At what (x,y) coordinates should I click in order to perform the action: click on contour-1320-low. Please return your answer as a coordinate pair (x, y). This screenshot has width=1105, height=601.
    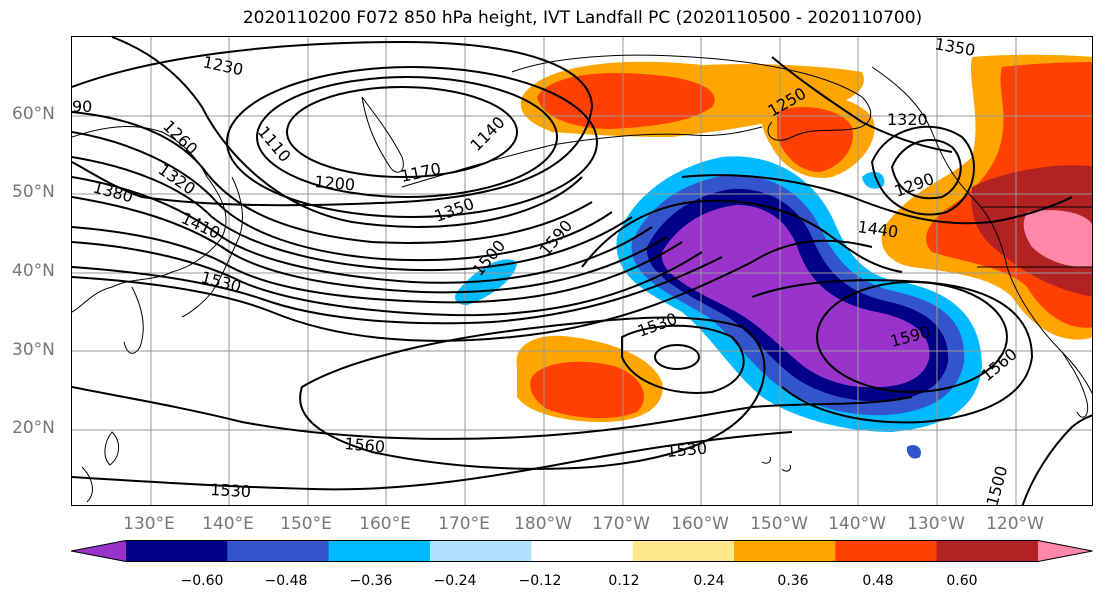
    Looking at the image, I should click on (922, 170).